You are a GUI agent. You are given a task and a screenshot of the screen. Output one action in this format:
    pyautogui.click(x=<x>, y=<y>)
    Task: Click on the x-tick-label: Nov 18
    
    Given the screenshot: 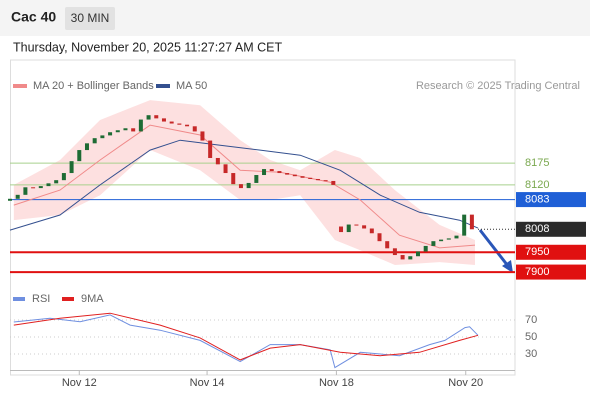 What is the action you would take?
    pyautogui.click(x=336, y=383)
    